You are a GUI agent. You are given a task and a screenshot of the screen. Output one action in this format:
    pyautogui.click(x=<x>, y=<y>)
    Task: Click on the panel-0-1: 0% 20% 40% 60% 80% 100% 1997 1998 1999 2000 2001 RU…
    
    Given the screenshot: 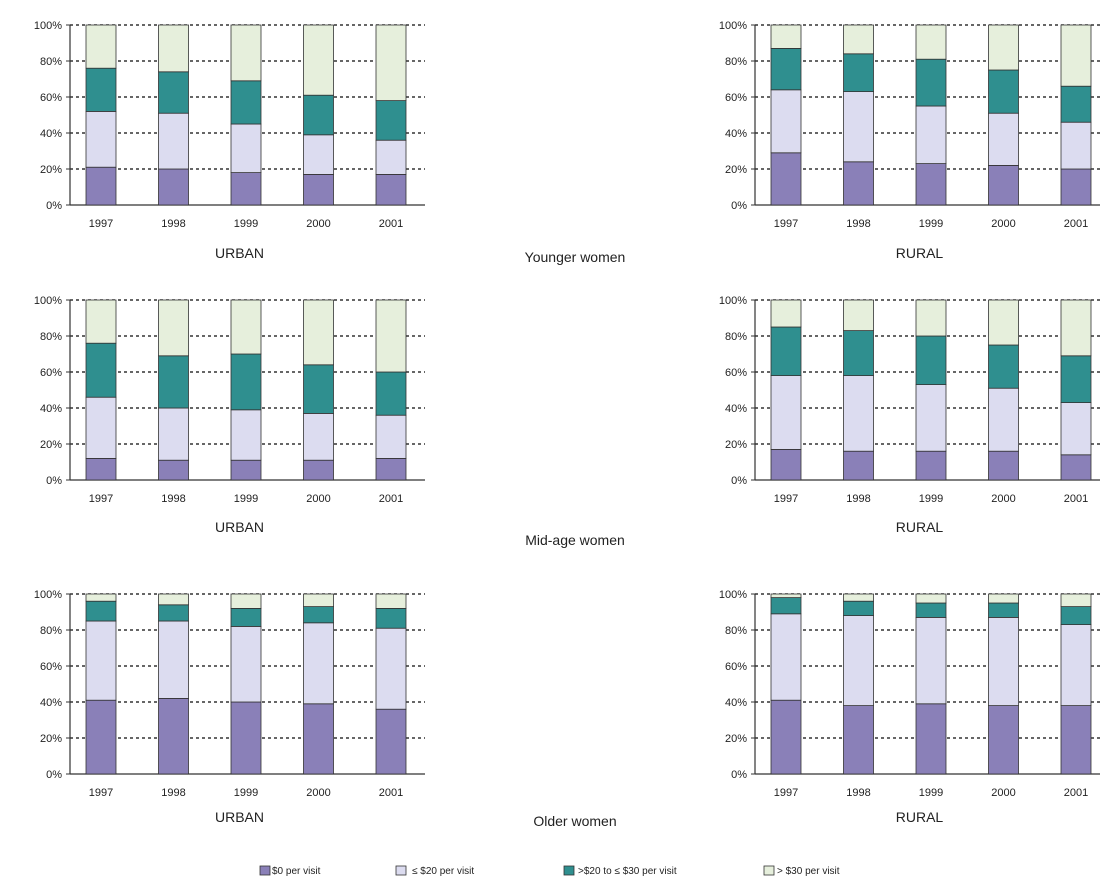 What is the action you would take?
    pyautogui.click(x=909, y=140)
    